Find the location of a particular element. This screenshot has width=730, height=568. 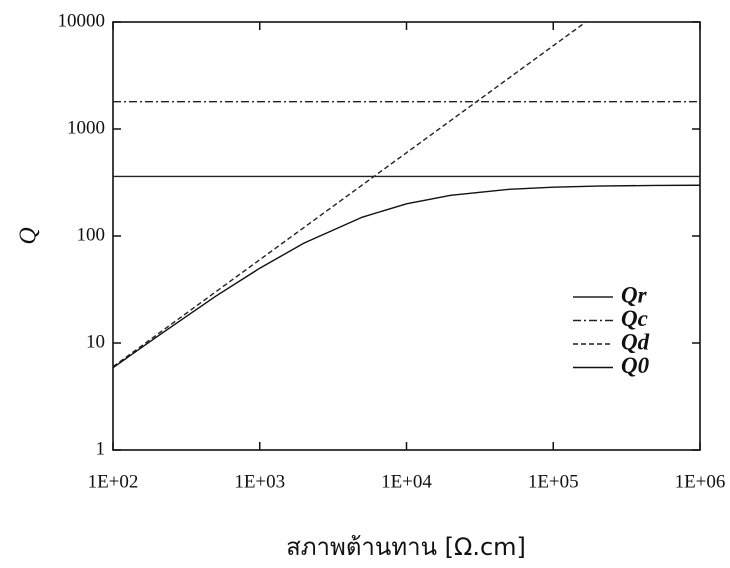

legend-label: Qr is located at coordinates (634, 294).